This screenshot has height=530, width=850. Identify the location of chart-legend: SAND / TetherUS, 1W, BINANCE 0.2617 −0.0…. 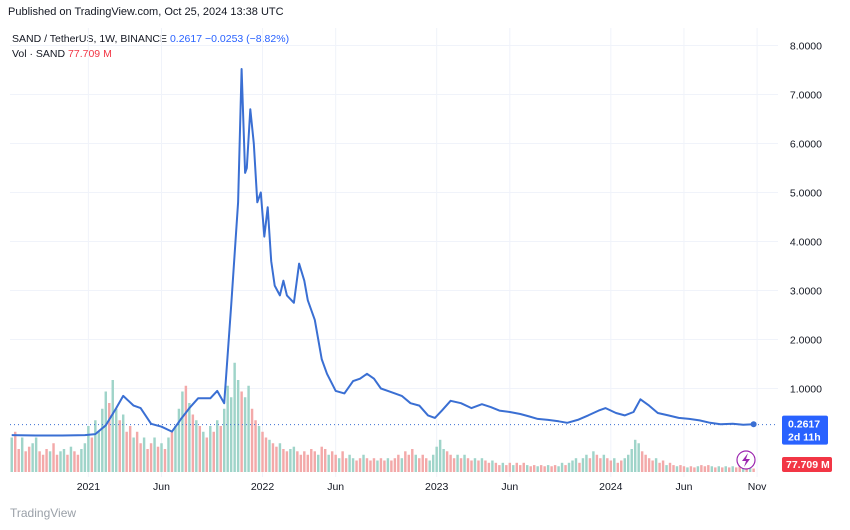
(150, 47).